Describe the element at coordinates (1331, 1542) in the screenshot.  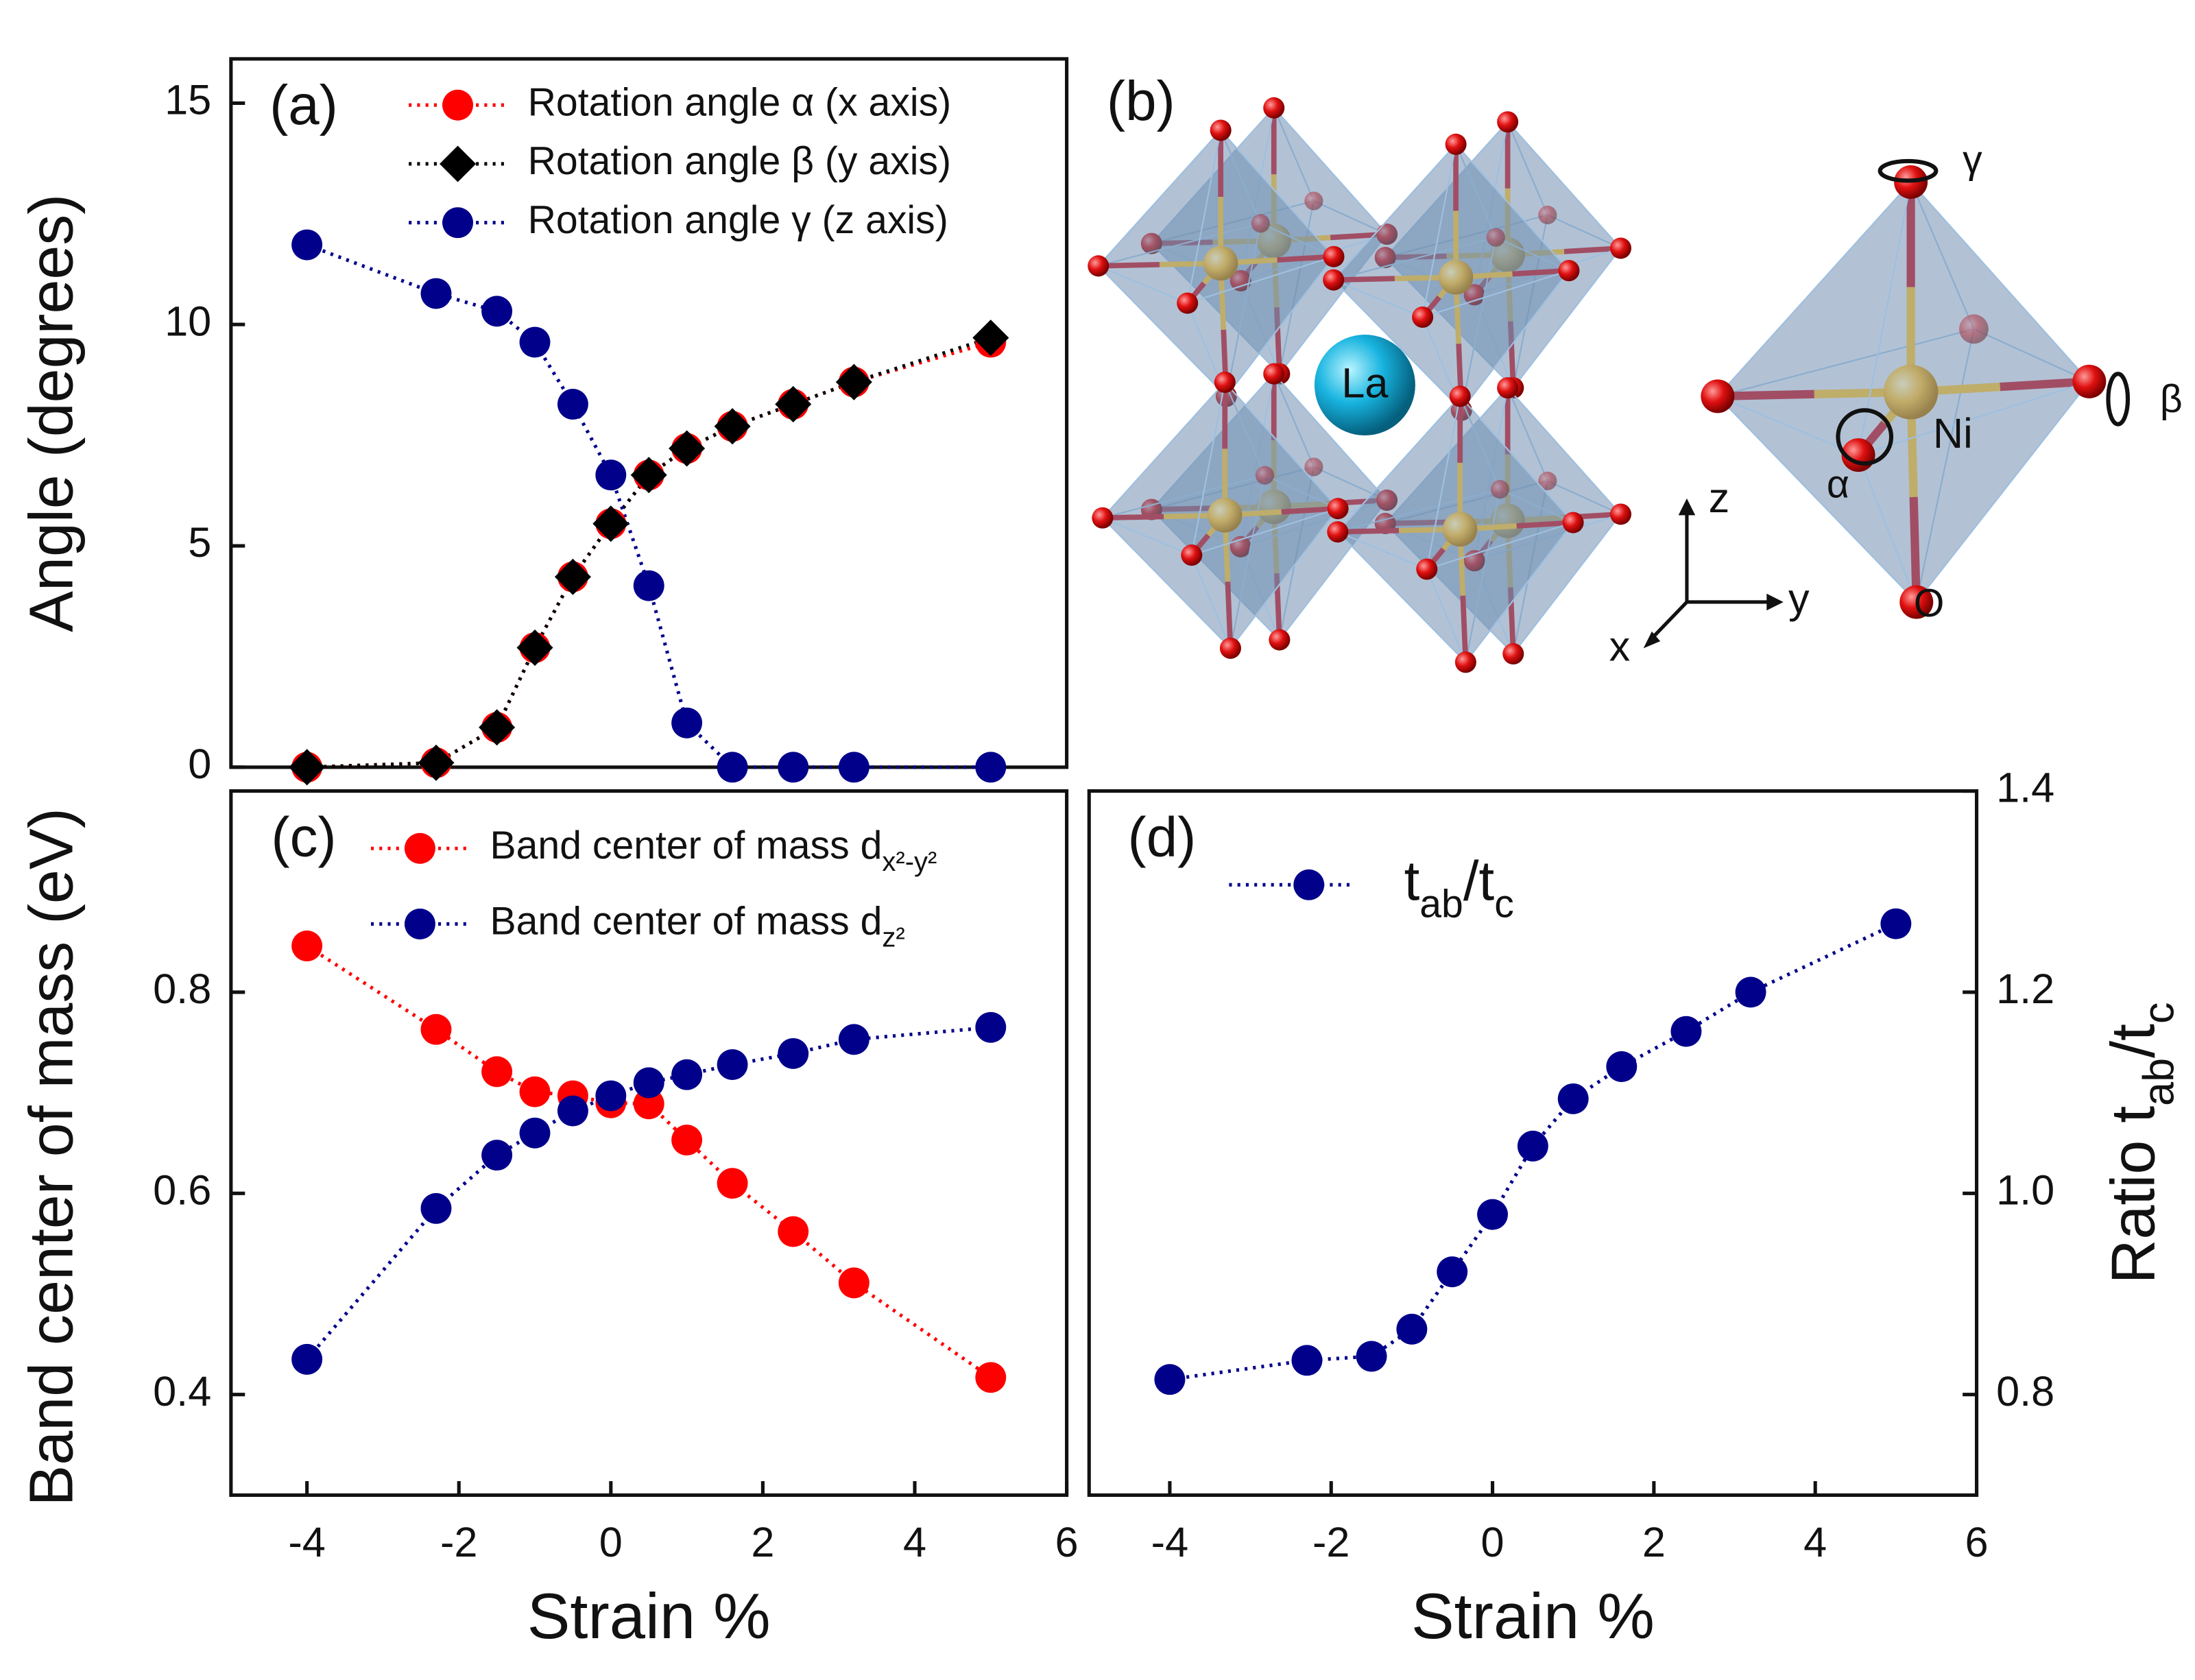
I see `x-tick-label: -2` at that location.